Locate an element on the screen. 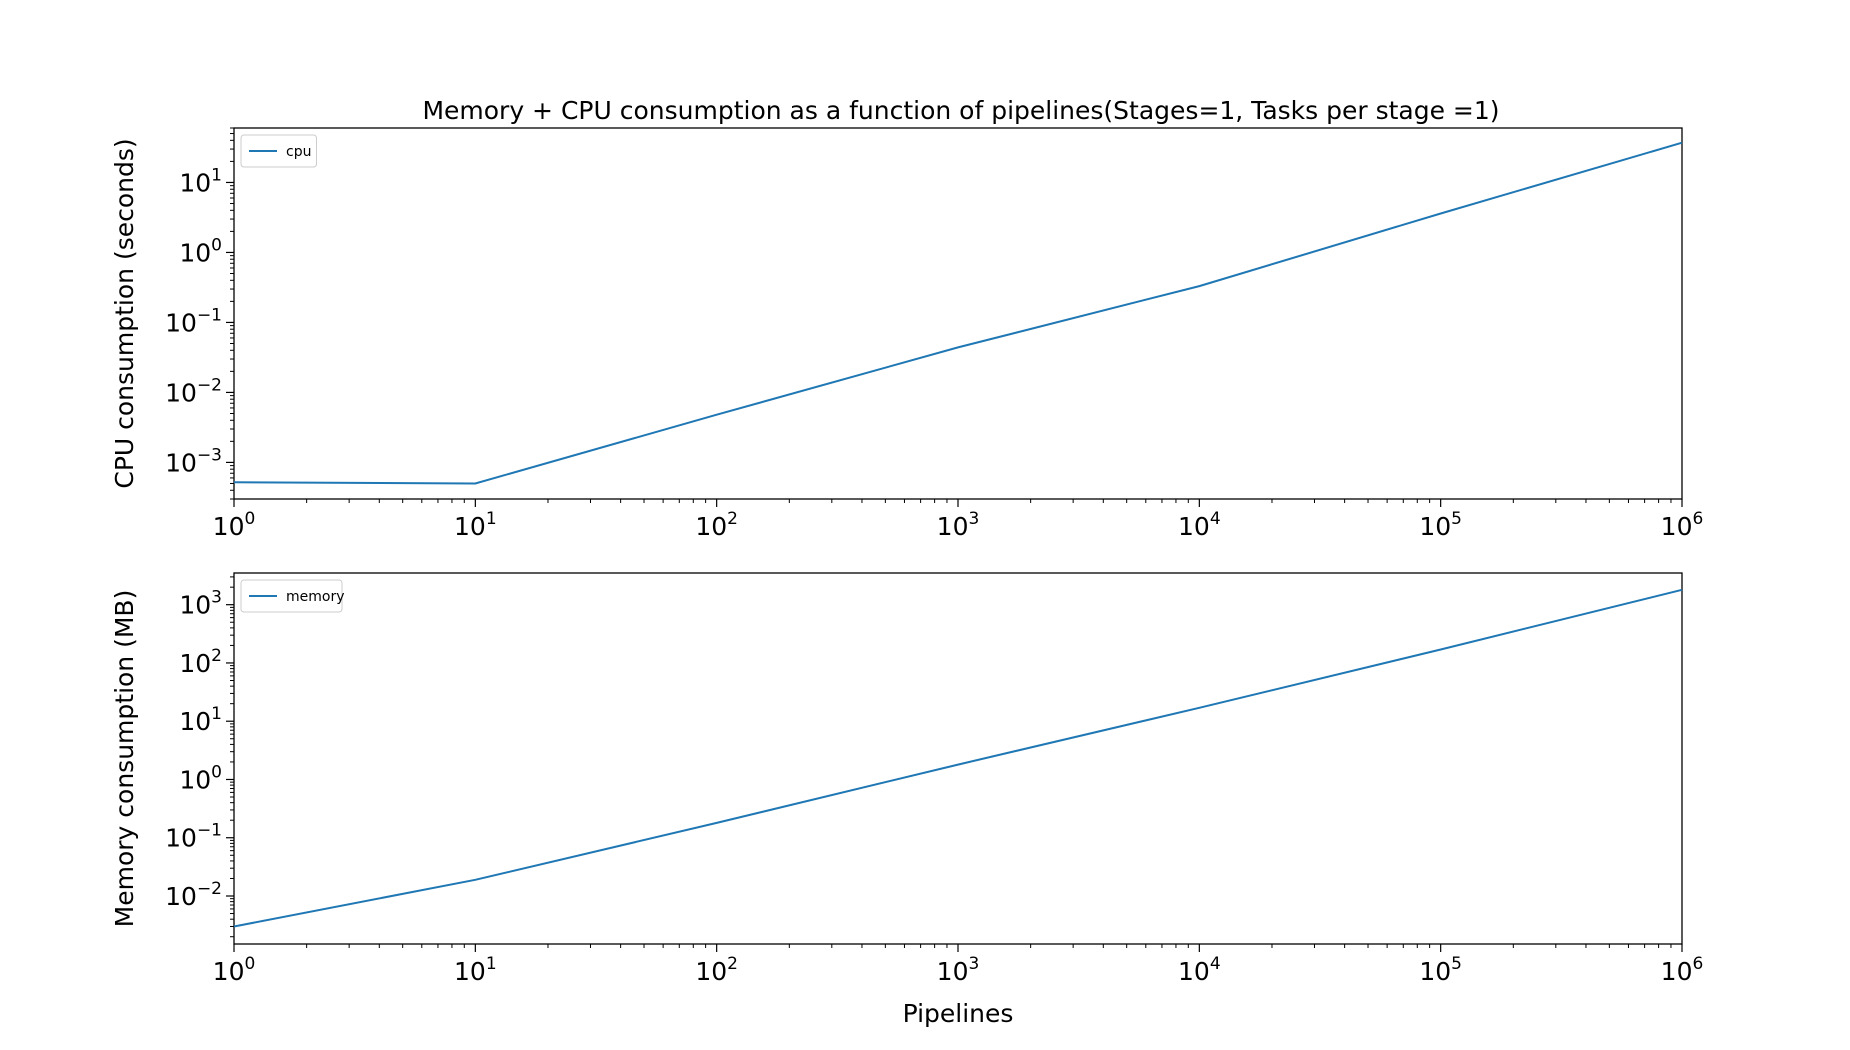  memory-x-tick-label: 105 is located at coordinates (1440, 970).